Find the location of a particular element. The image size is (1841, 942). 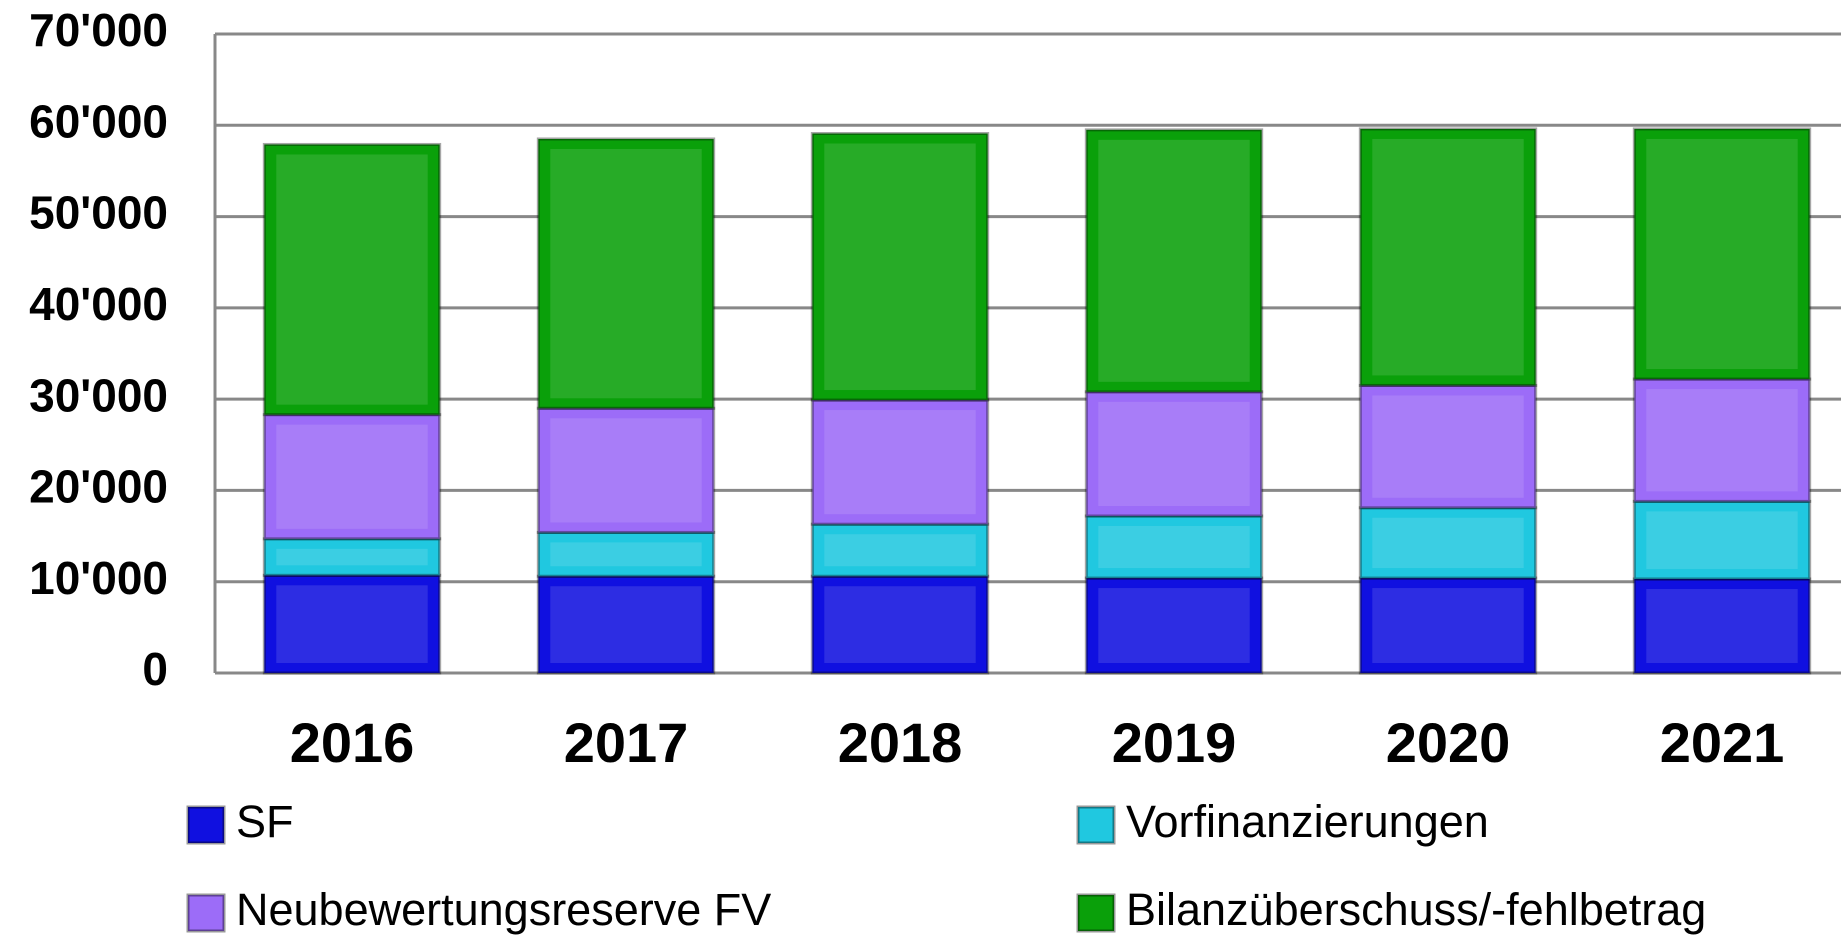

y-tick-label: 60'000 is located at coordinates (98, 121).